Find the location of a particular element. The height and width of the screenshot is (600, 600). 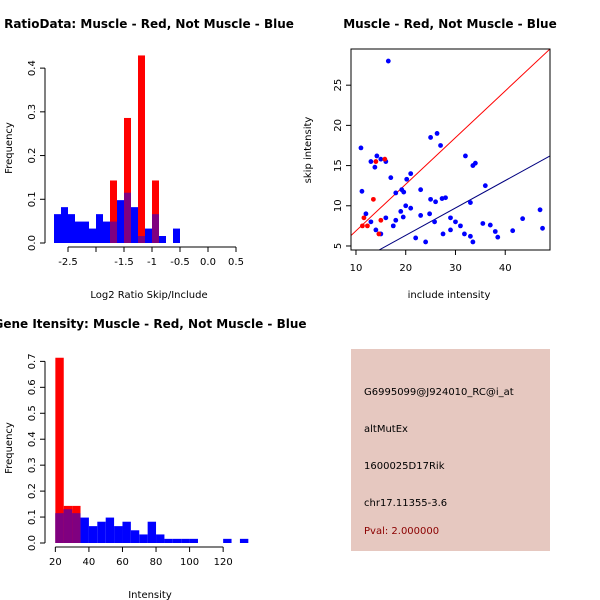

ratio-y-tick-label: 0.4 is located at coordinates (32, 68).